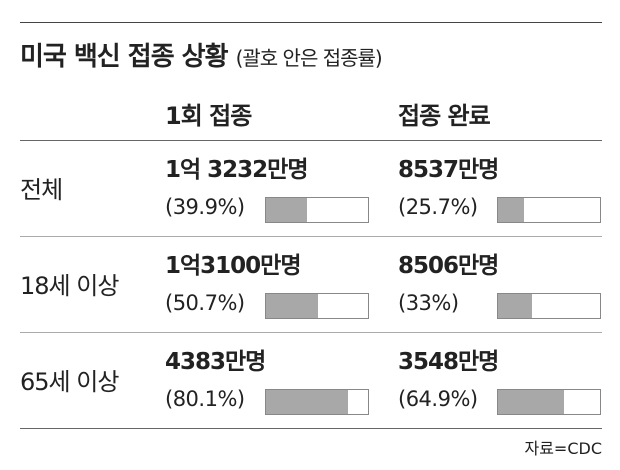 The image size is (620, 470). I want to click on title: 미국 백신 접종 상황, so click(124, 57).